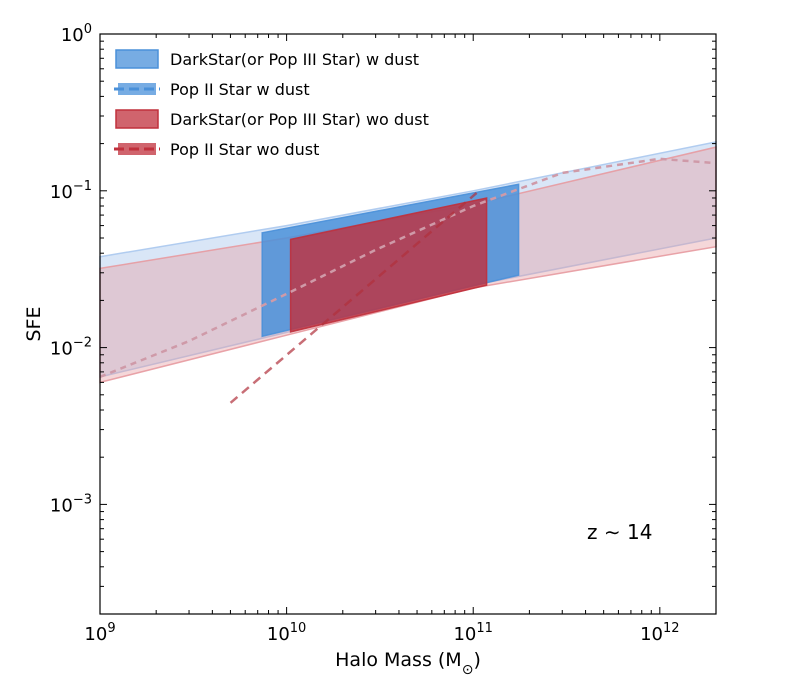  I want to click on legend-entry: DarkStar(or Pop III Star) wo dust, so click(272, 119).